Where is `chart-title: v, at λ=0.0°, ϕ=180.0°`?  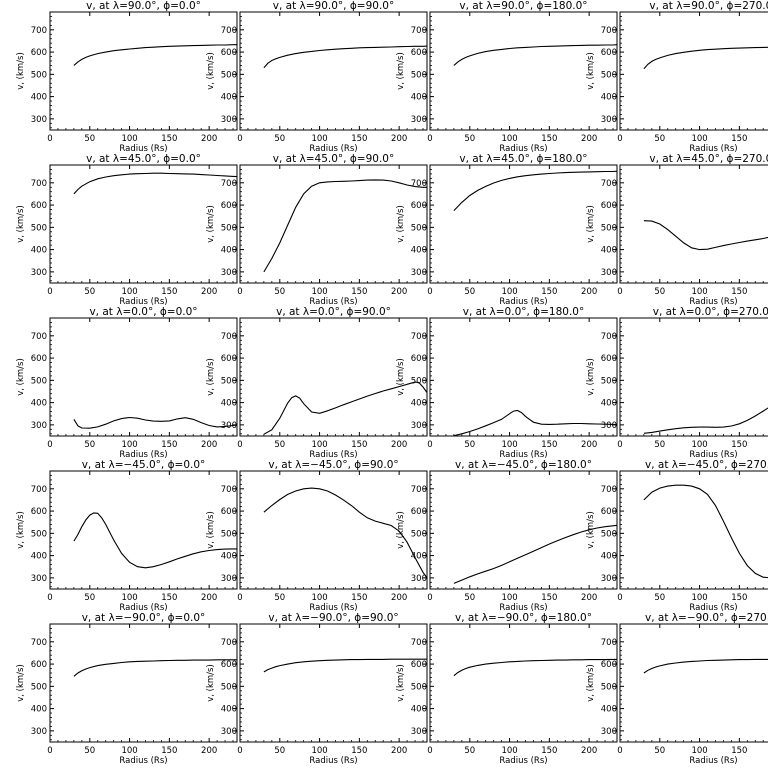
chart-title: v, at λ=0.0°, ϕ=180.0° is located at coordinates (523, 312).